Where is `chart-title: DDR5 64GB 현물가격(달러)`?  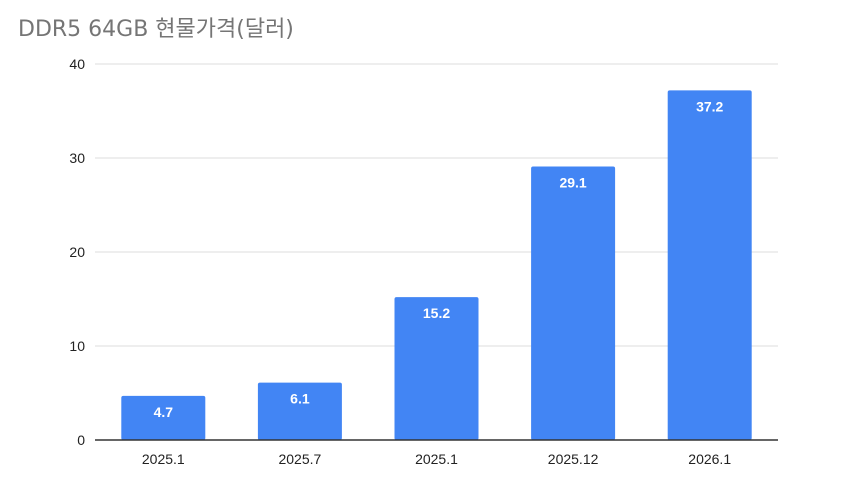 chart-title: DDR5 64GB 현물가격(달러) is located at coordinates (156, 29).